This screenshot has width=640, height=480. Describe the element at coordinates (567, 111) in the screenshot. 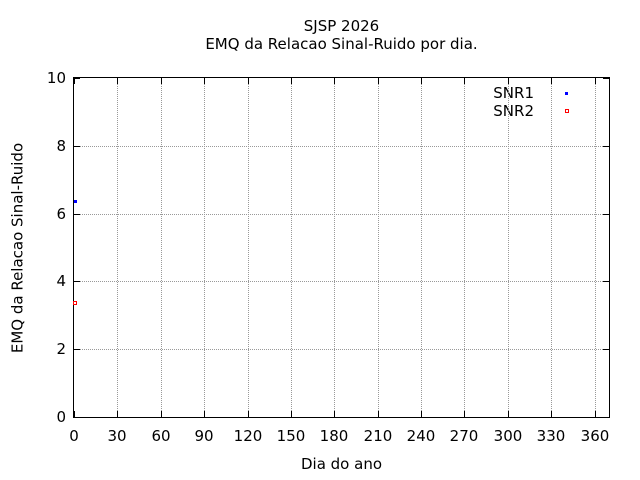

I see `legend-marker-snr2-icon` at that location.